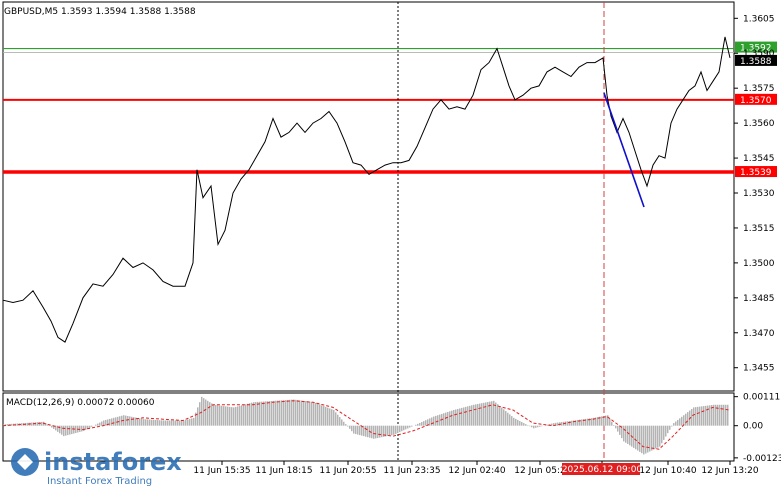 Image resolution: width=781 pixels, height=489 pixels. What do you see at coordinates (759, 89) in the screenshot?
I see `price-tick-label-2: 1.3575` at bounding box center [759, 89].